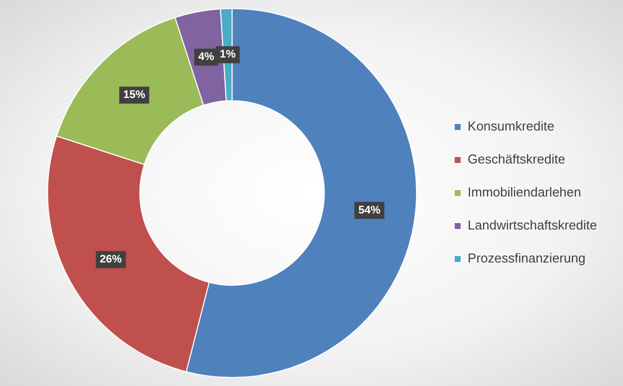 This screenshot has height=386, width=623. I want to click on data-label: 26%, so click(111, 260).